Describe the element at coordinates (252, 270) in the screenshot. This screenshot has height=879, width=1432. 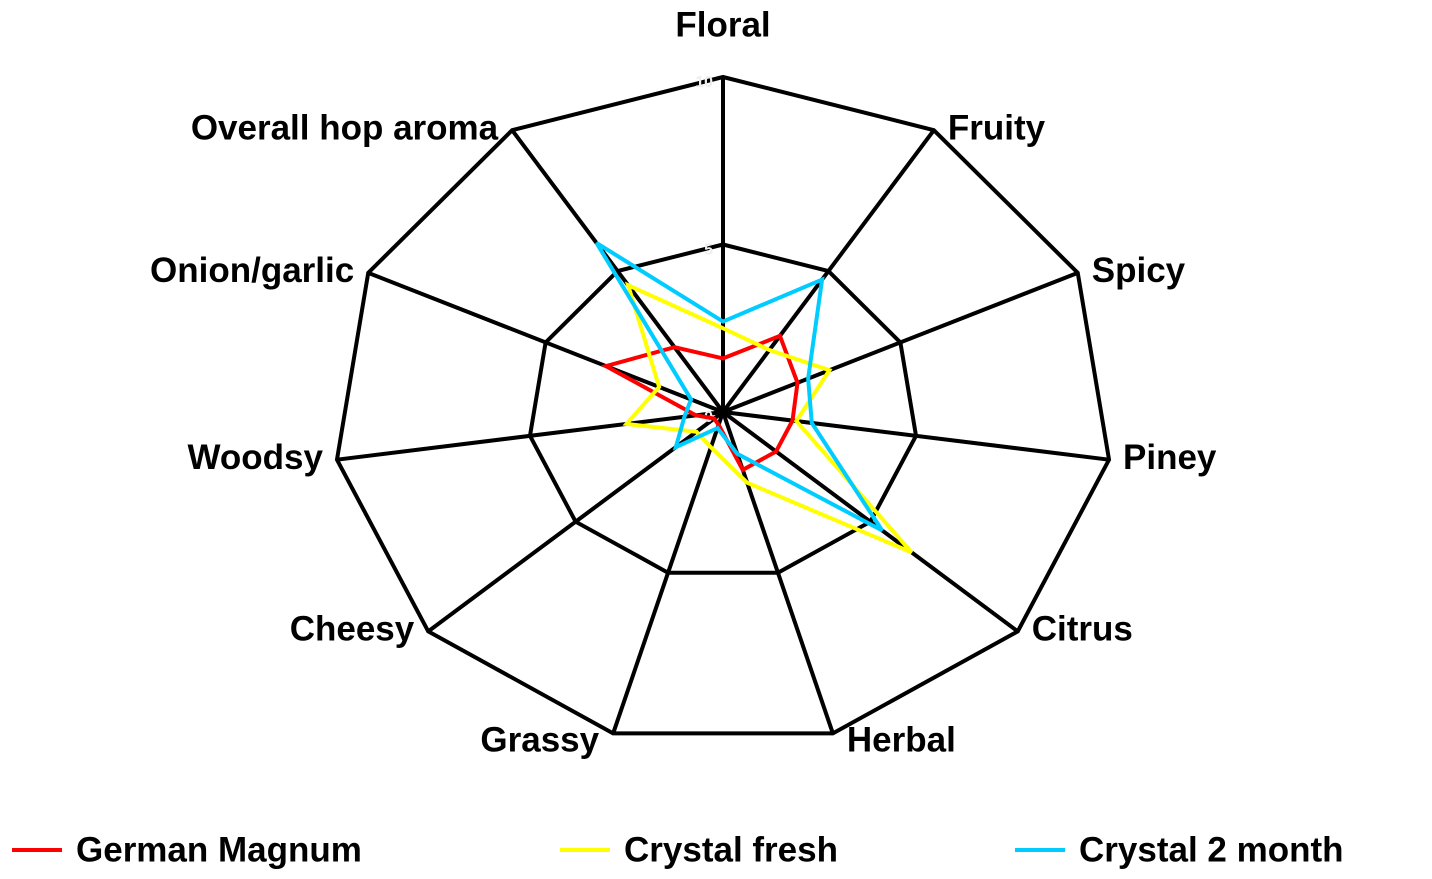
I see `category-label: Onion/garlic` at that location.